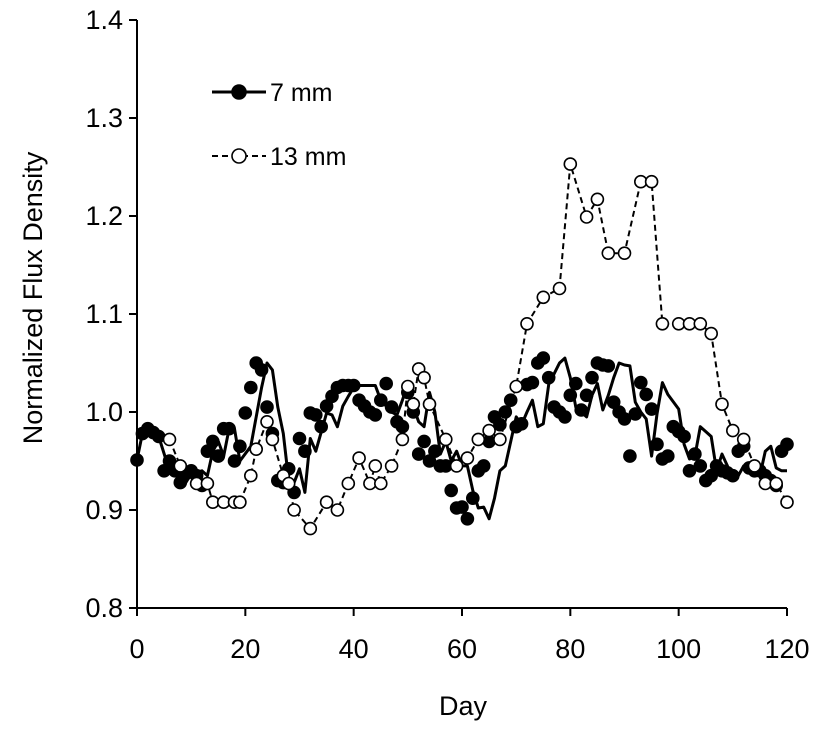 This screenshot has height=736, width=830. What do you see at coordinates (308, 157) in the screenshot?
I see `legend-label-13mm: 13 mm` at bounding box center [308, 157].